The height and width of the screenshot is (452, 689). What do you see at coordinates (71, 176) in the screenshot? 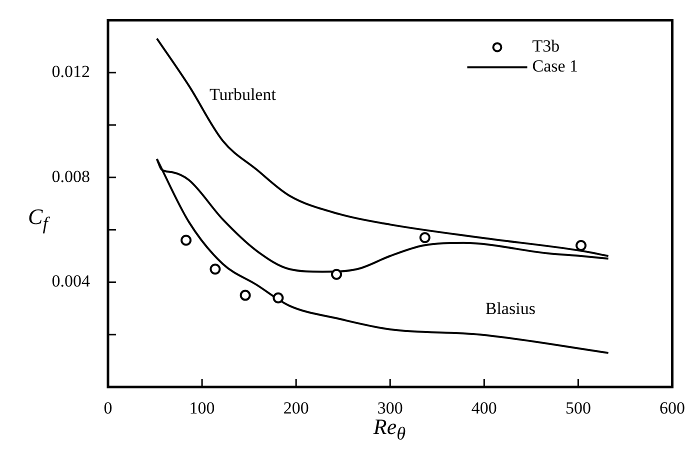
I see `y-tick-label: 0.008` at bounding box center [71, 176].